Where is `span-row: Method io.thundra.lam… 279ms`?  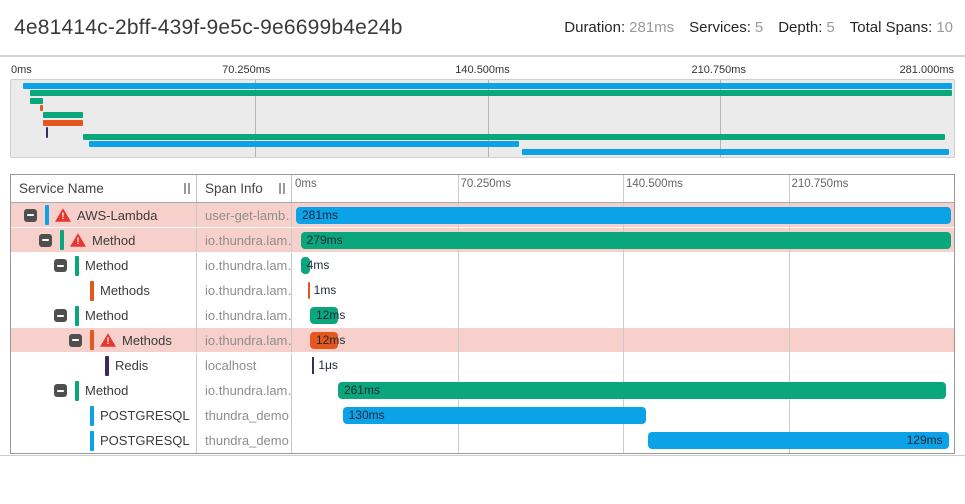
span-row: Method io.thundra.lam… 279ms is located at coordinates (482, 240).